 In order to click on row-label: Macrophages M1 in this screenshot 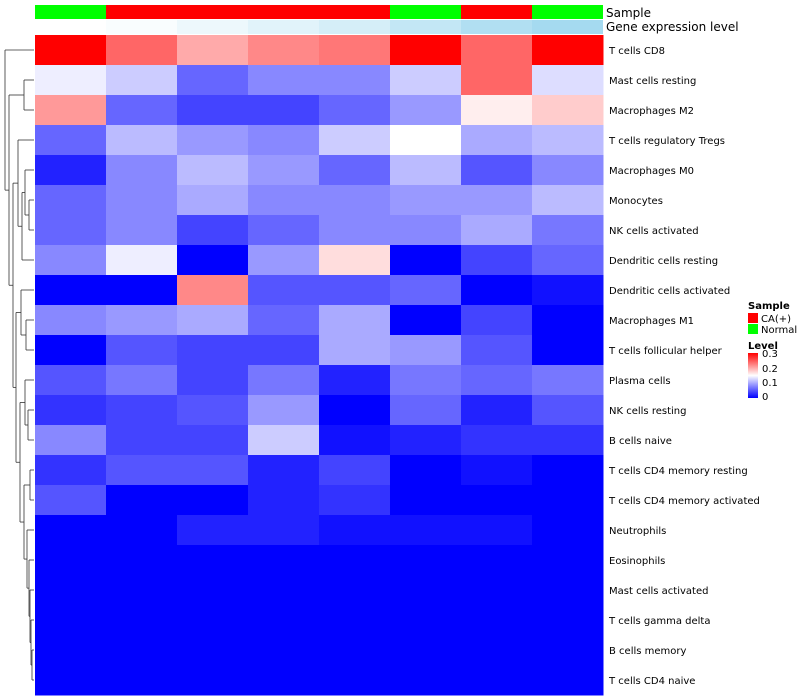, I will do `click(651, 321)`.